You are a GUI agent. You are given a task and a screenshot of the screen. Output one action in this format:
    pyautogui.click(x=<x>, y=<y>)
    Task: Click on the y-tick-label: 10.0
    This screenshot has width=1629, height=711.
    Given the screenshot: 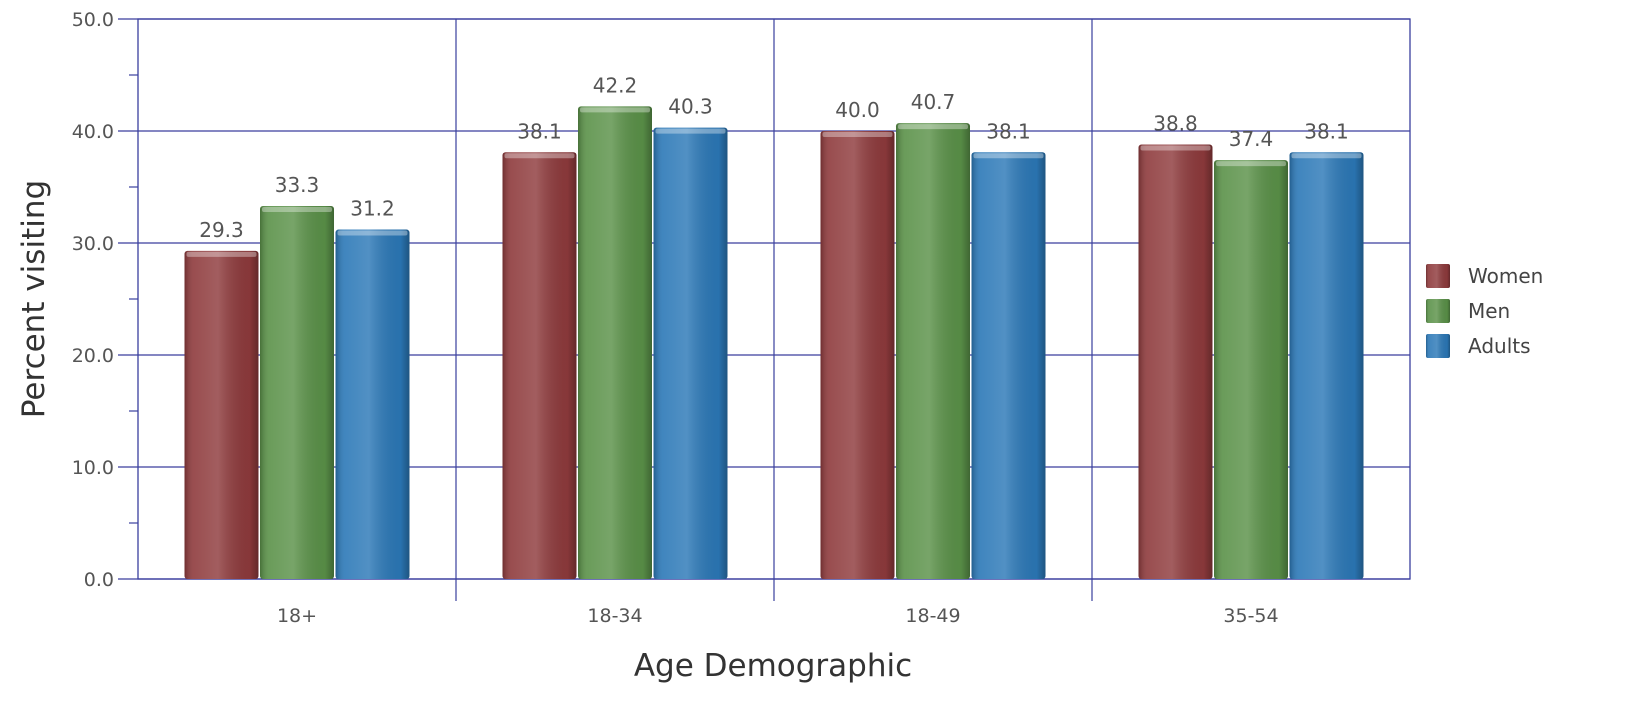 What is the action you would take?
    pyautogui.click(x=93, y=468)
    